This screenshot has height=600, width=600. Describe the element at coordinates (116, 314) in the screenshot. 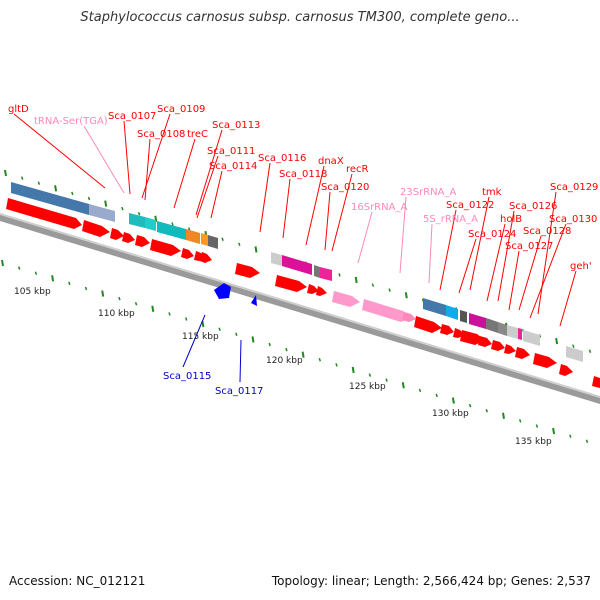

I see `scale-label: 110 kbp` at that location.